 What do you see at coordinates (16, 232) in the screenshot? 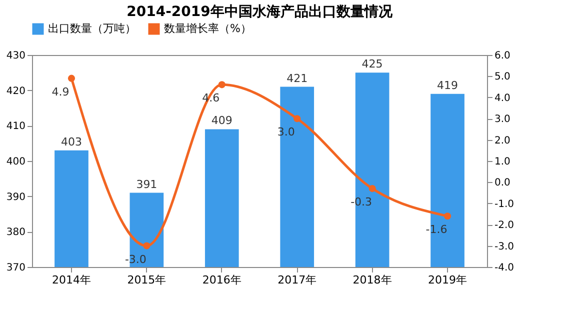
I see `y-tick-label: 380` at bounding box center [16, 232].